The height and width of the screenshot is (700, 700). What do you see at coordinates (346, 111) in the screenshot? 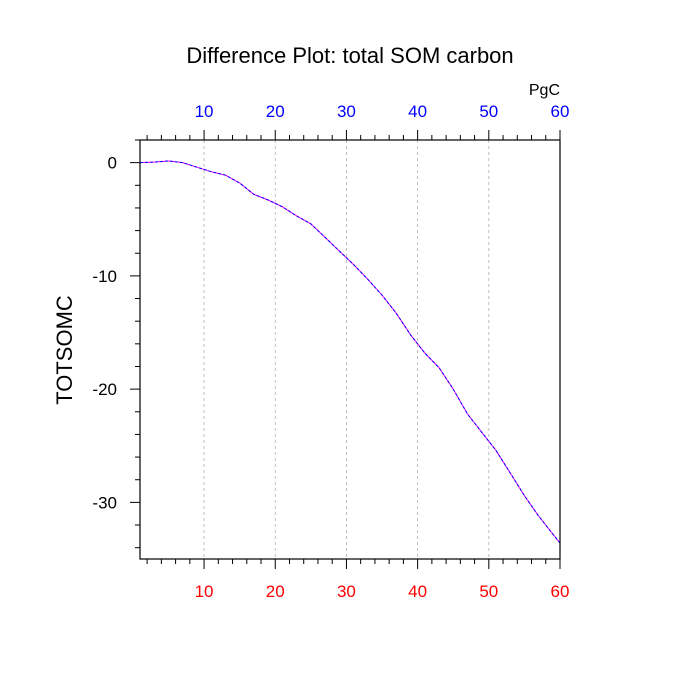
I see `x-tick-label-top: 30` at bounding box center [346, 111].